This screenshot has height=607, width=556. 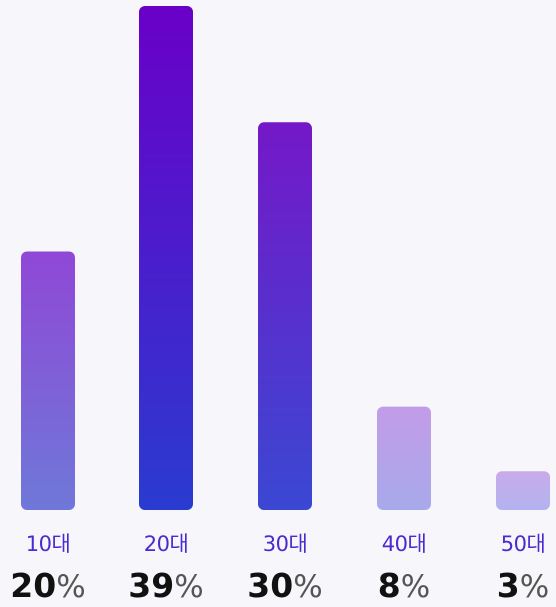 What do you see at coordinates (151, 585) in the screenshot?
I see `value-number-2: 39` at bounding box center [151, 585].